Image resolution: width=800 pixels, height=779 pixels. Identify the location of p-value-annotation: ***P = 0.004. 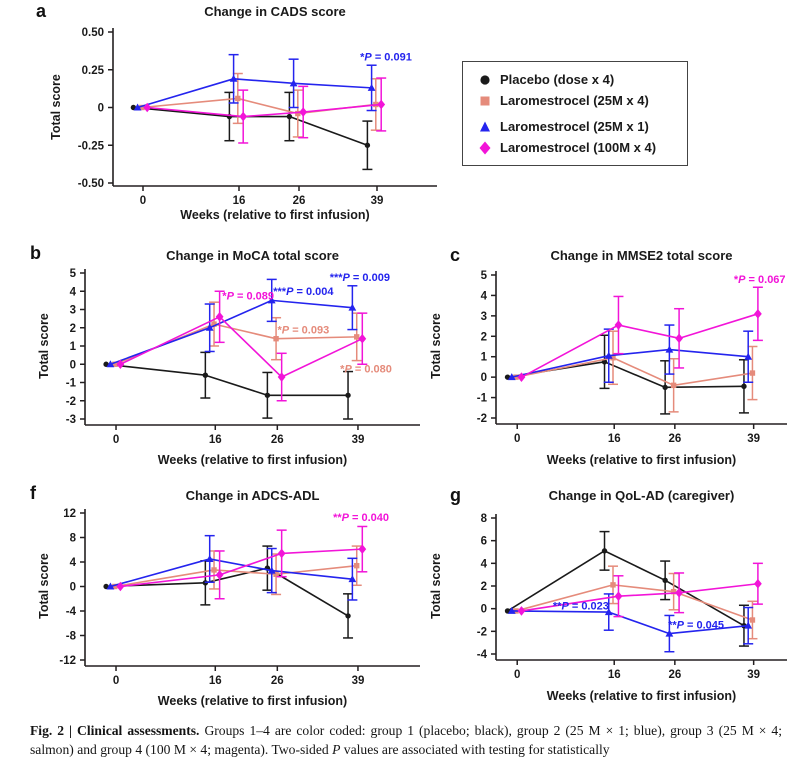
(303, 292).